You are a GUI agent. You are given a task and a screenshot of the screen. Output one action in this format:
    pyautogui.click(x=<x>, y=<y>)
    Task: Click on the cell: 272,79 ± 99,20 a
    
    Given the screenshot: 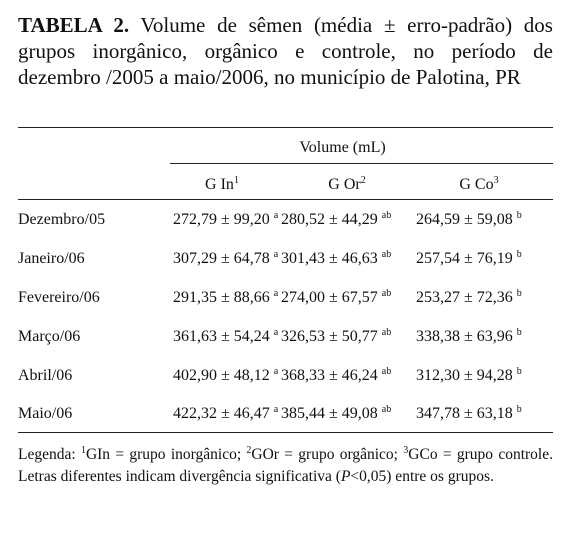 What is the action you would take?
    pyautogui.click(x=225, y=220)
    